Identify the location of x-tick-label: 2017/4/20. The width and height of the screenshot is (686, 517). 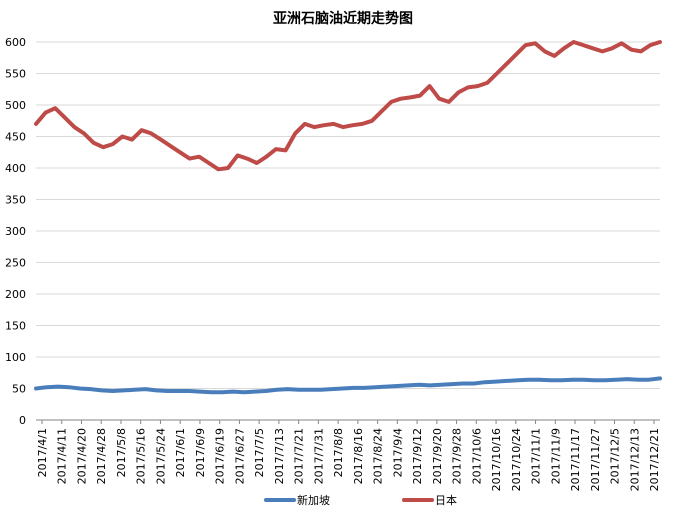
(81, 456).